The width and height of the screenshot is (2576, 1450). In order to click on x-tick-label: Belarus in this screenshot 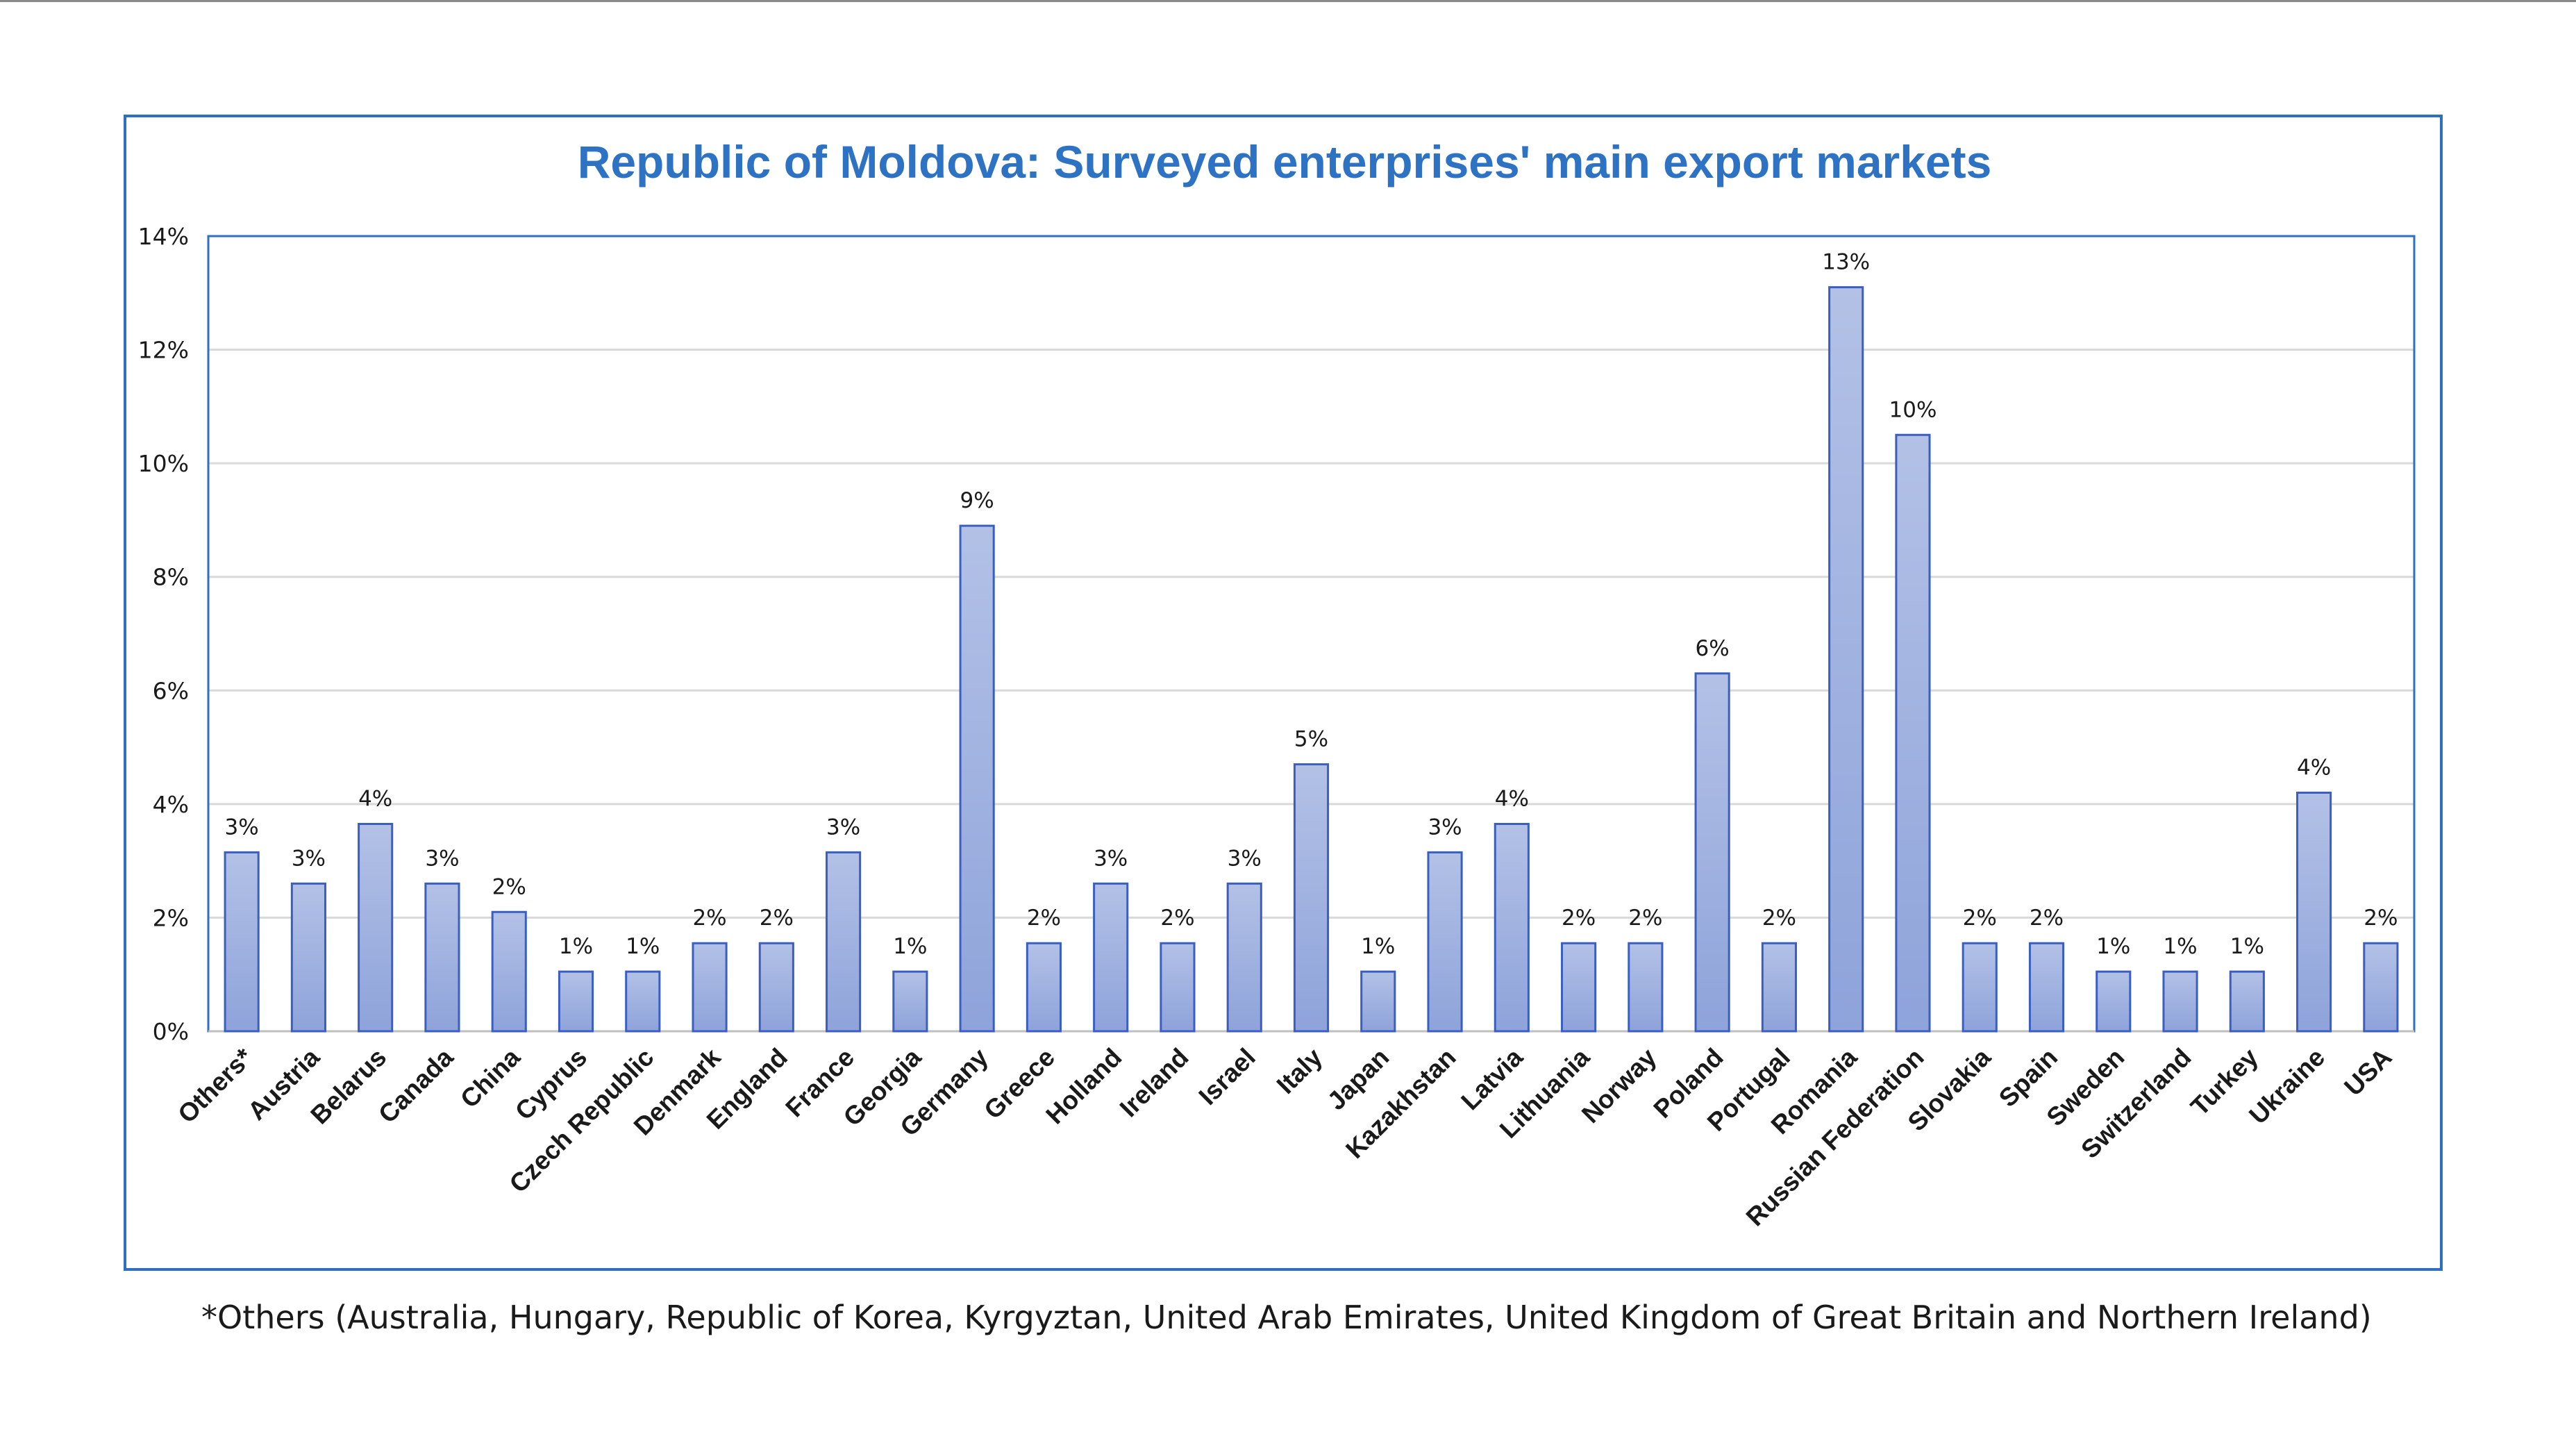, I will do `click(348, 1086)`.